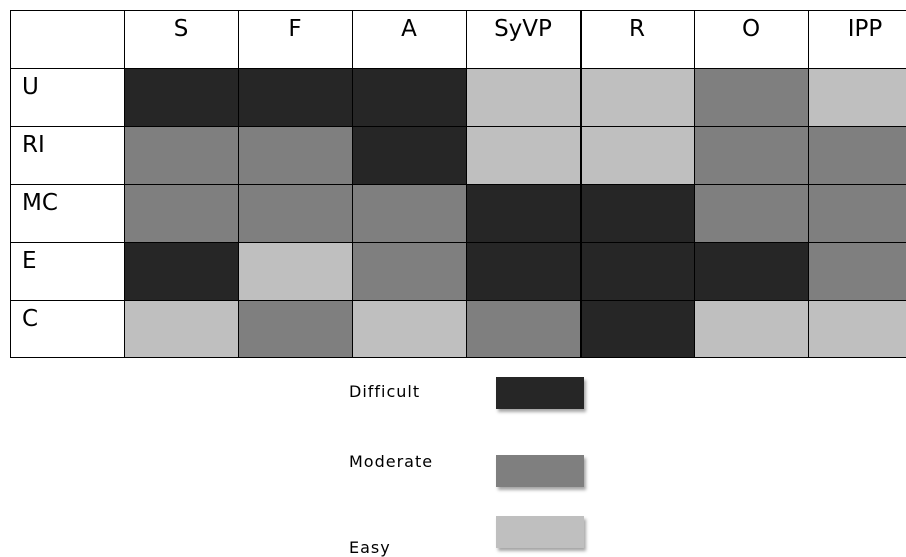 Image resolution: width=906 pixels, height=557 pixels. Describe the element at coordinates (295, 39) in the screenshot. I see `column-header: F` at that location.